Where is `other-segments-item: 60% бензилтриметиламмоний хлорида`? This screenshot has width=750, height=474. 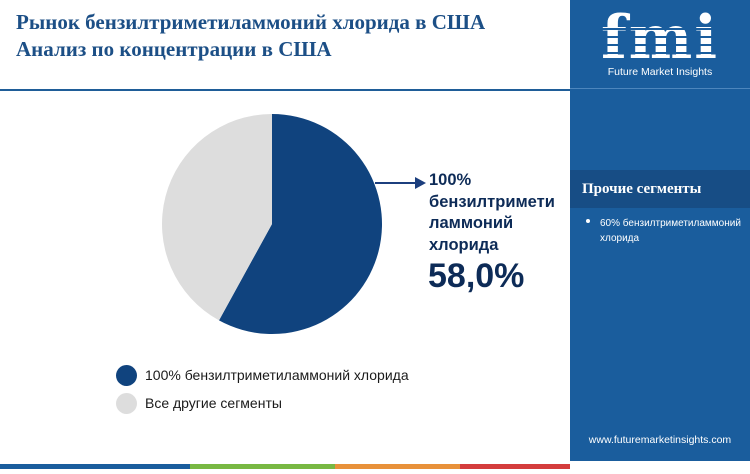
other-segments-item: 60% бензилтриметиламмоний хлорида is located at coordinates (670, 231).